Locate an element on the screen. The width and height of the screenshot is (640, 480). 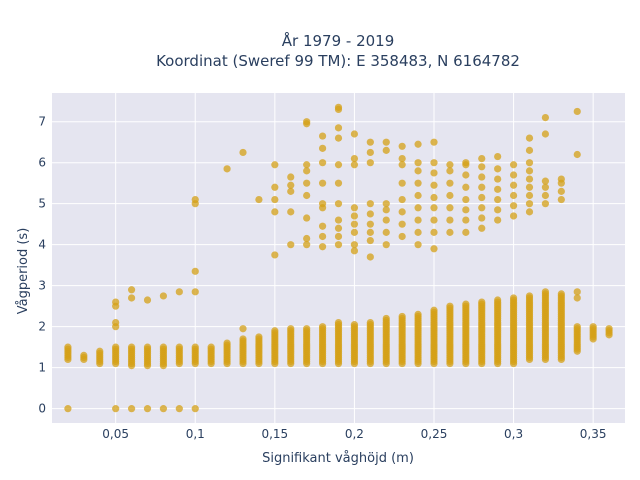
y-tick-label: 5 is located at coordinates (42, 204).